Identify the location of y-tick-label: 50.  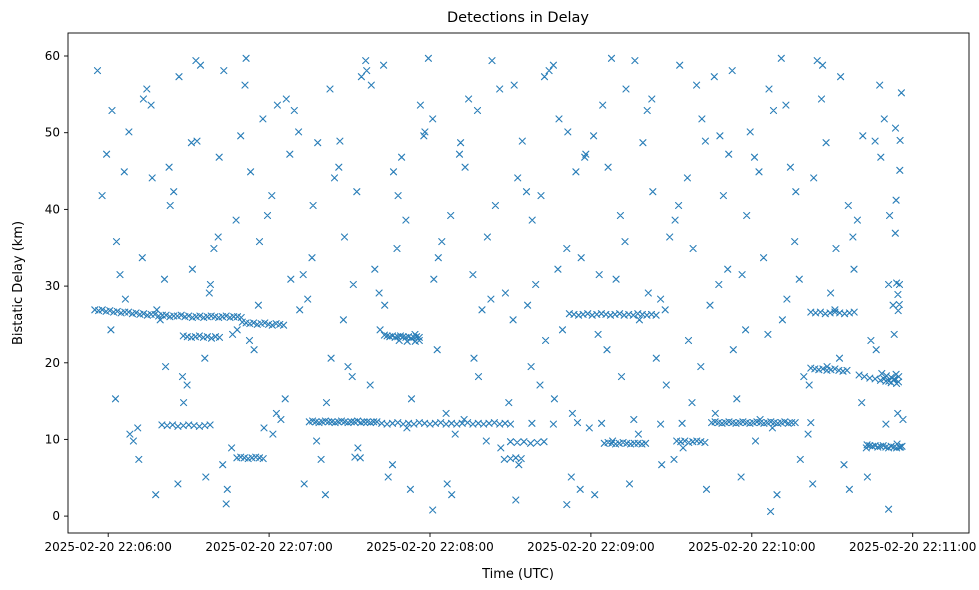
(52, 133).